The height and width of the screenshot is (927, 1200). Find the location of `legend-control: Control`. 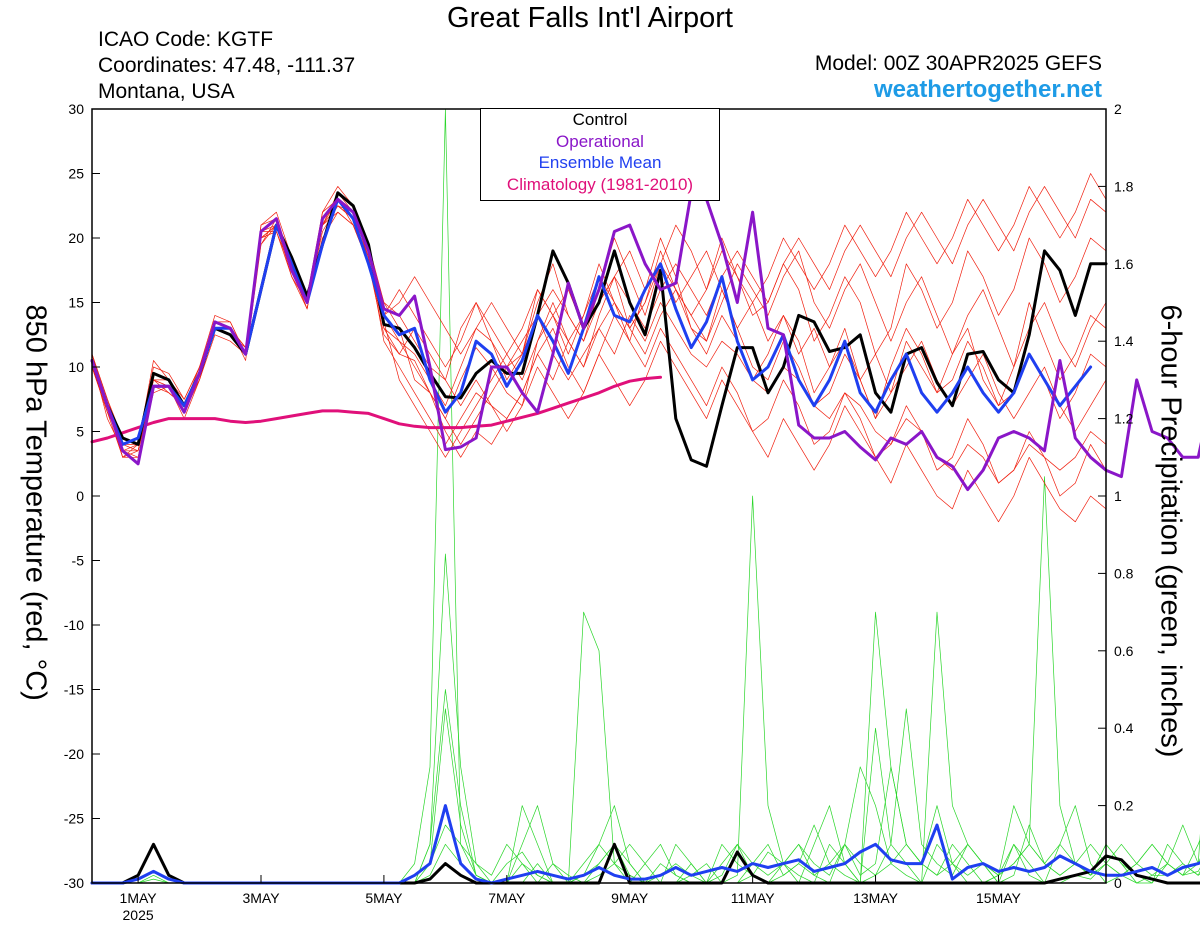

legend-control: Control is located at coordinates (600, 119).